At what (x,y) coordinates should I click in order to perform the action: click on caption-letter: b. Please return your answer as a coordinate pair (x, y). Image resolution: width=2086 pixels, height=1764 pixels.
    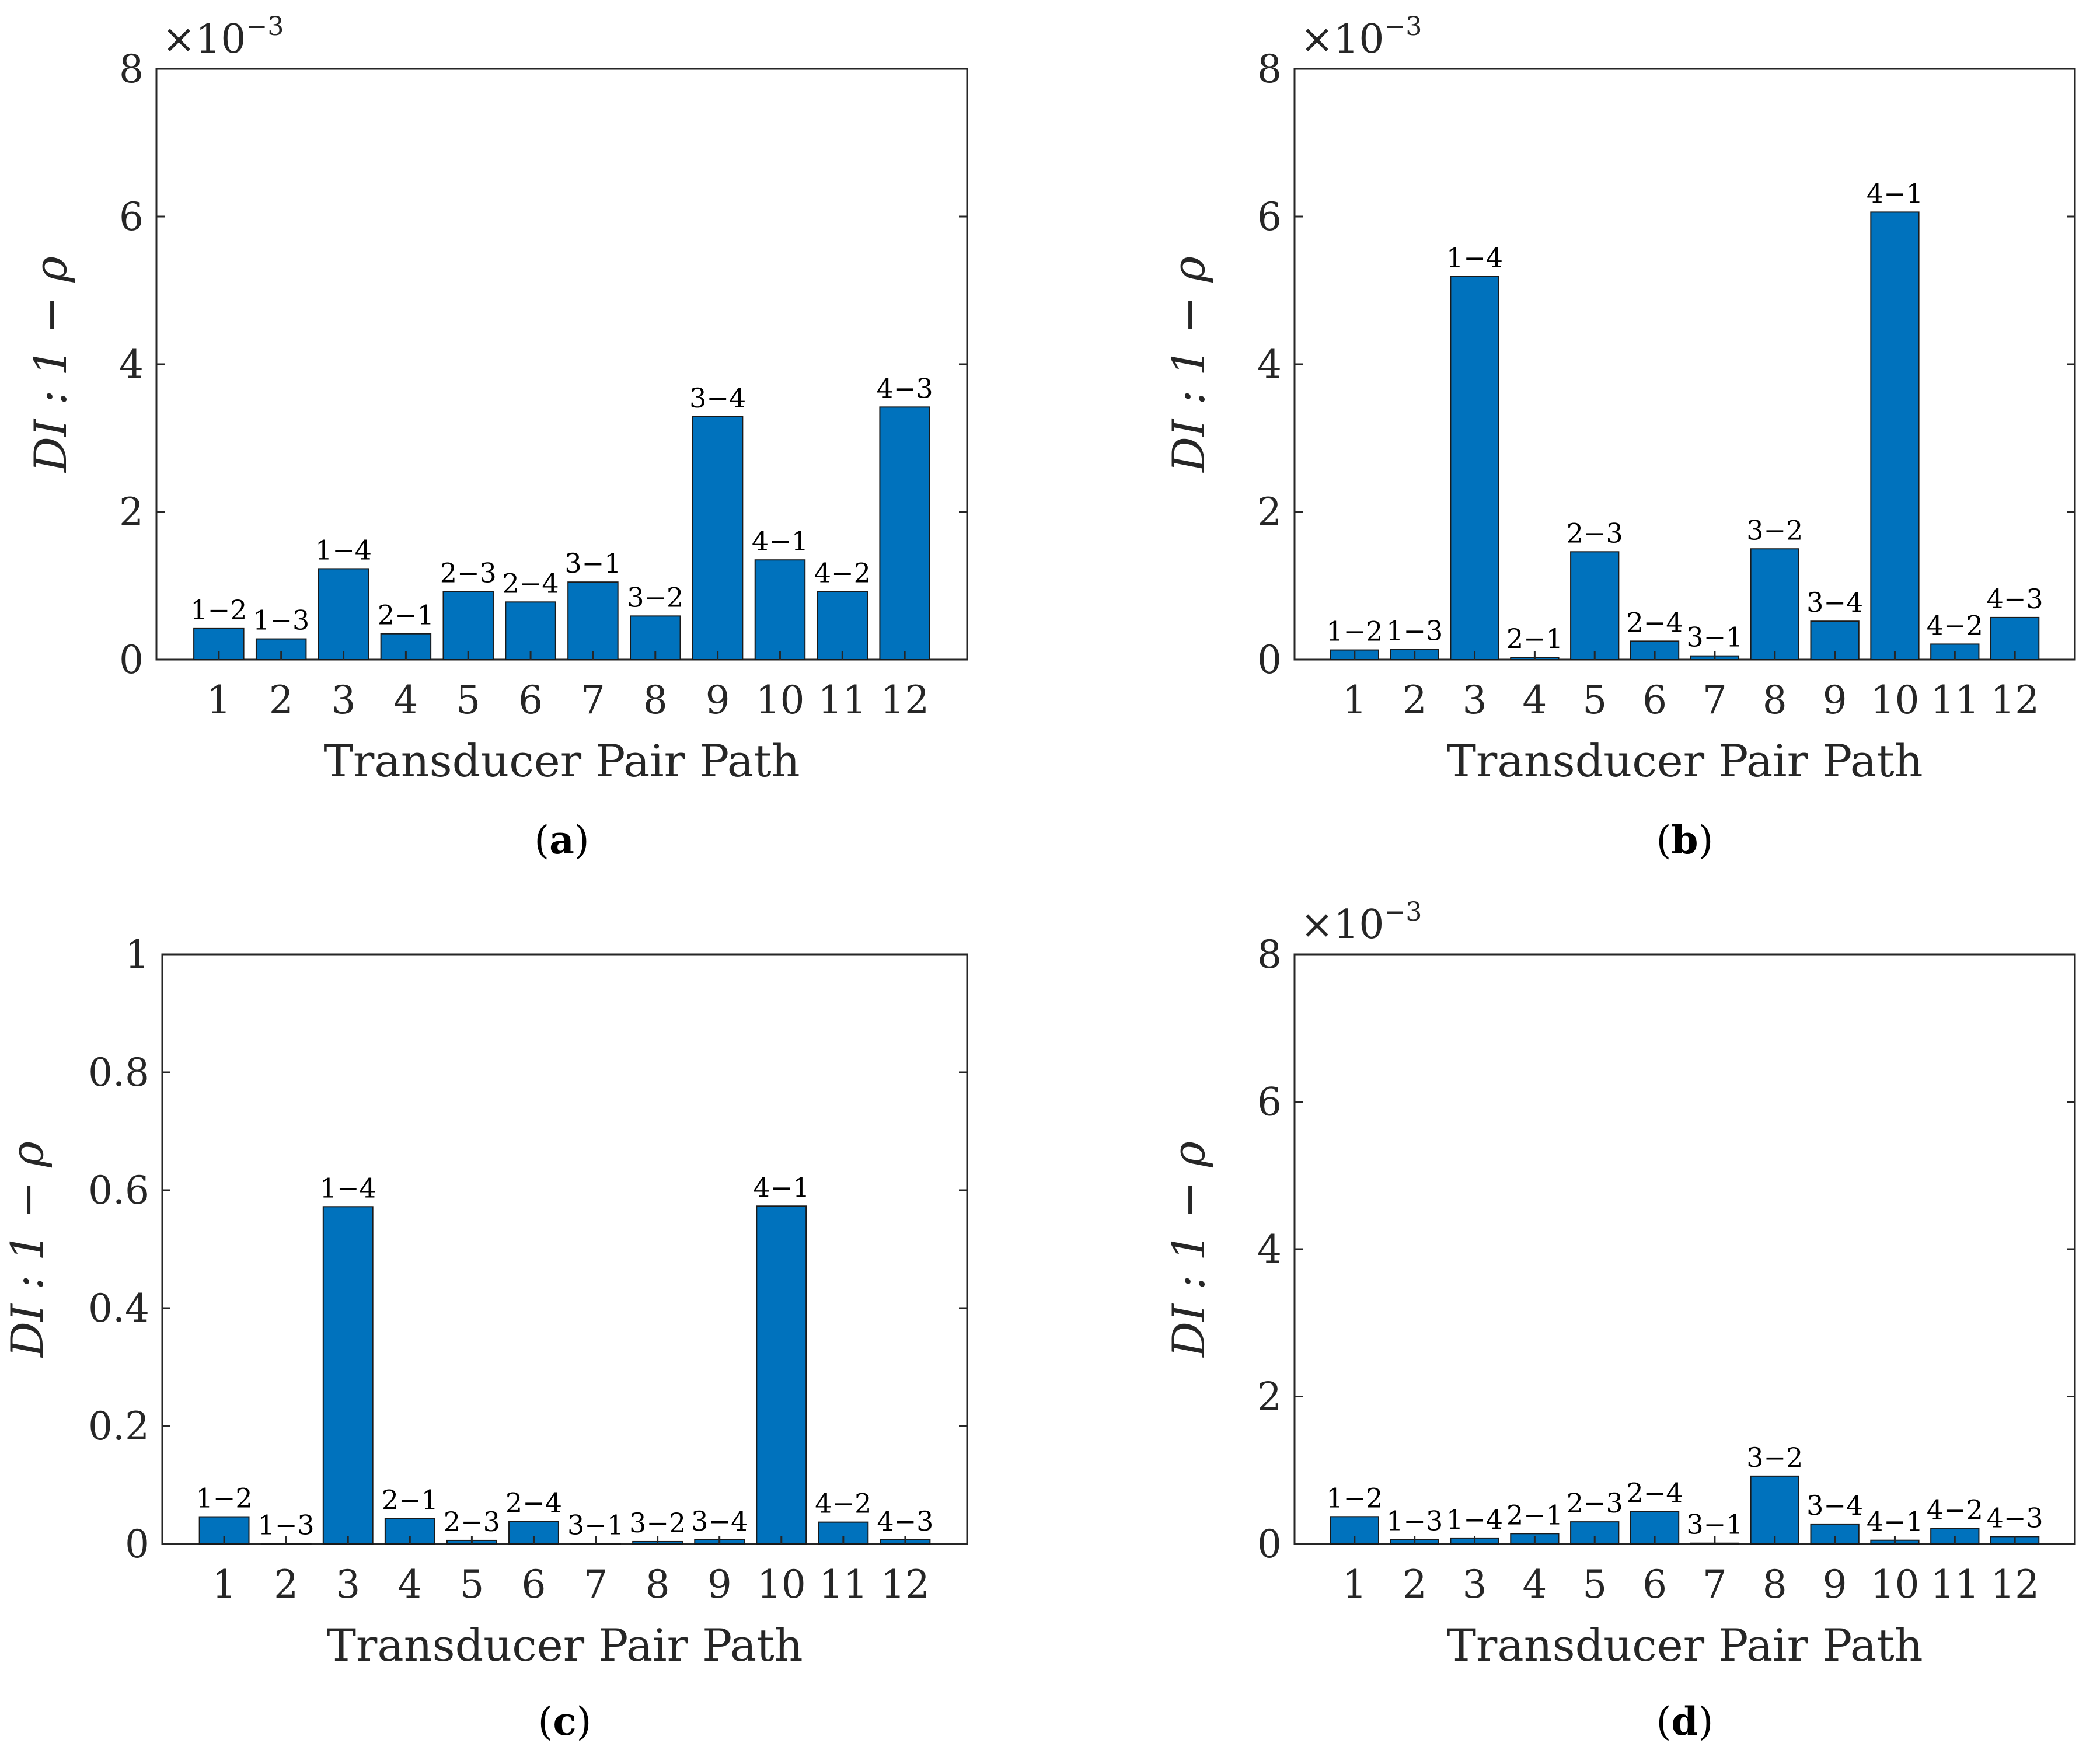
    Looking at the image, I should click on (1684, 840).